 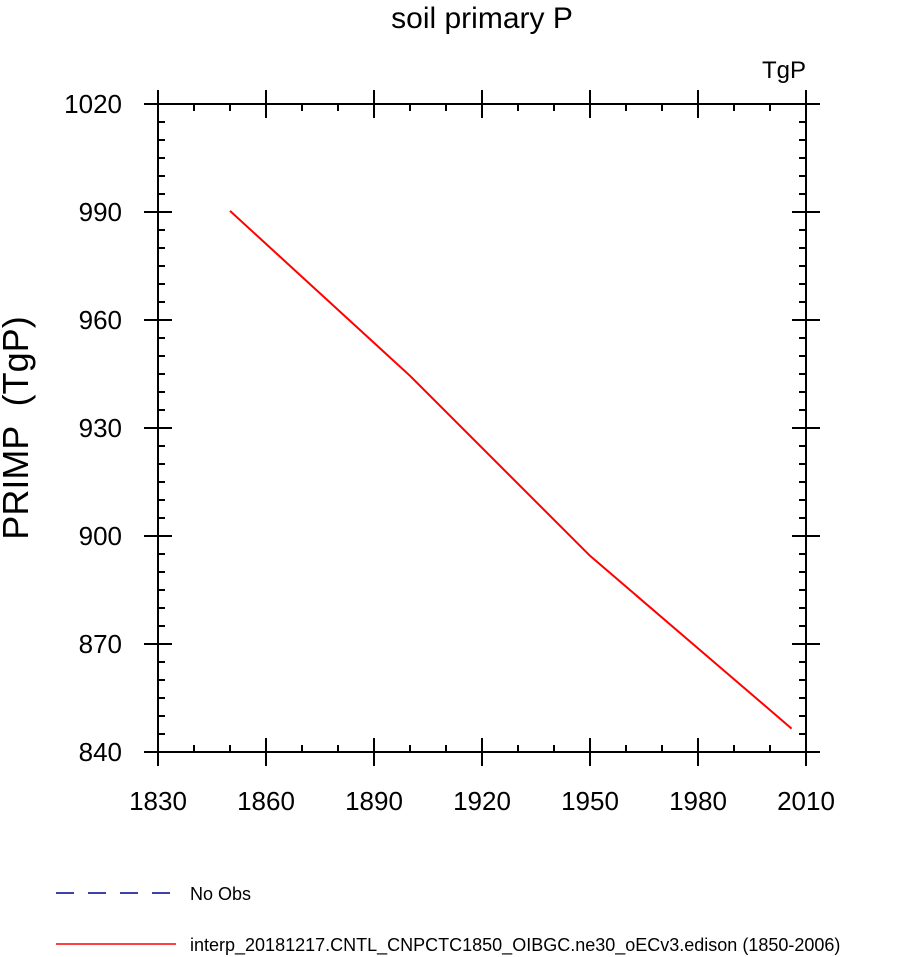 What do you see at coordinates (93, 104) in the screenshot?
I see `y-tick-label: 1020` at bounding box center [93, 104].